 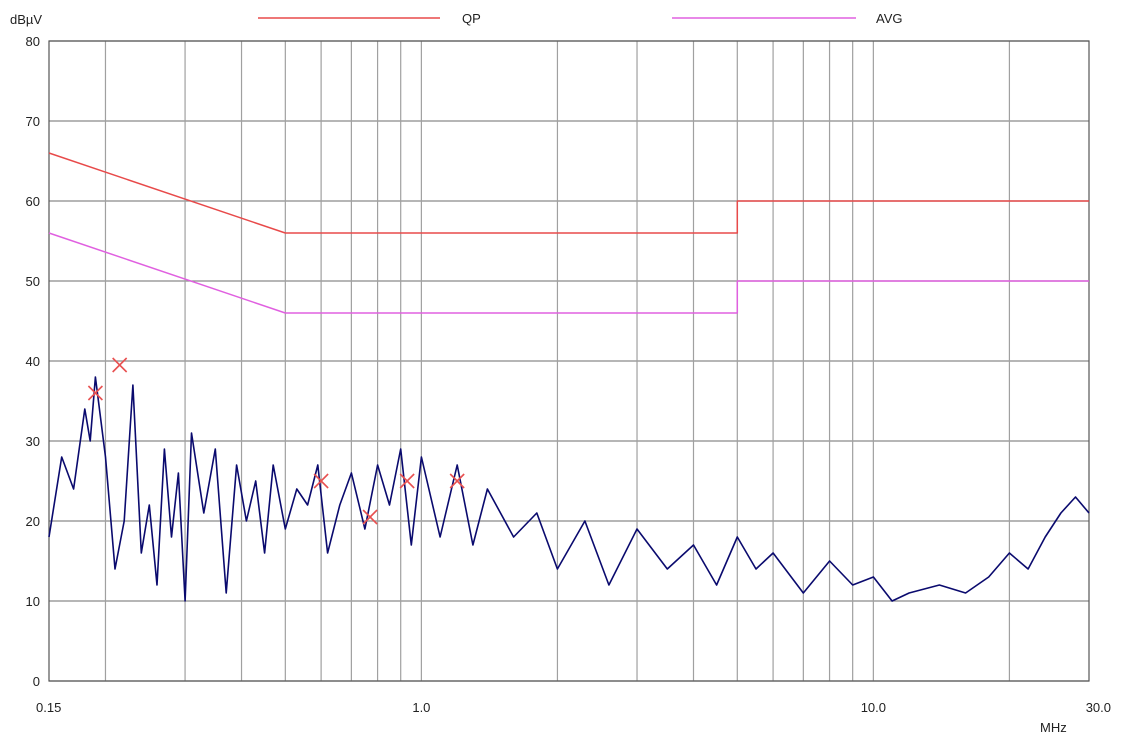 I want to click on x-tick-label: 10.0, so click(x=873, y=707).